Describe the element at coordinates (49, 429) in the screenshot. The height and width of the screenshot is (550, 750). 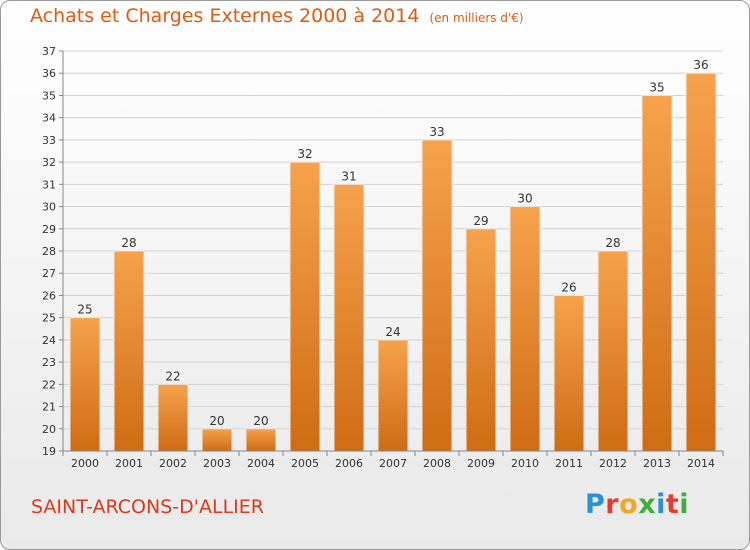
I see `y-tick-label: 20` at that location.